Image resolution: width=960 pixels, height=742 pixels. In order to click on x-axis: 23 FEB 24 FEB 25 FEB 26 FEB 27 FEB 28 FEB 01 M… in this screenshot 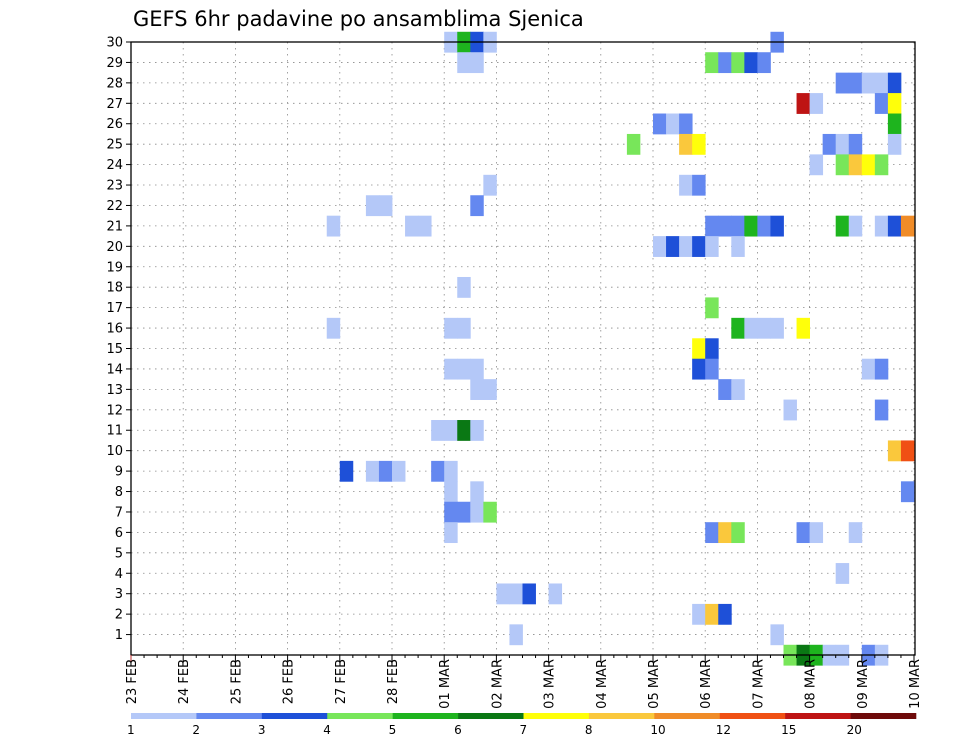, I will do `click(524, 682)`.